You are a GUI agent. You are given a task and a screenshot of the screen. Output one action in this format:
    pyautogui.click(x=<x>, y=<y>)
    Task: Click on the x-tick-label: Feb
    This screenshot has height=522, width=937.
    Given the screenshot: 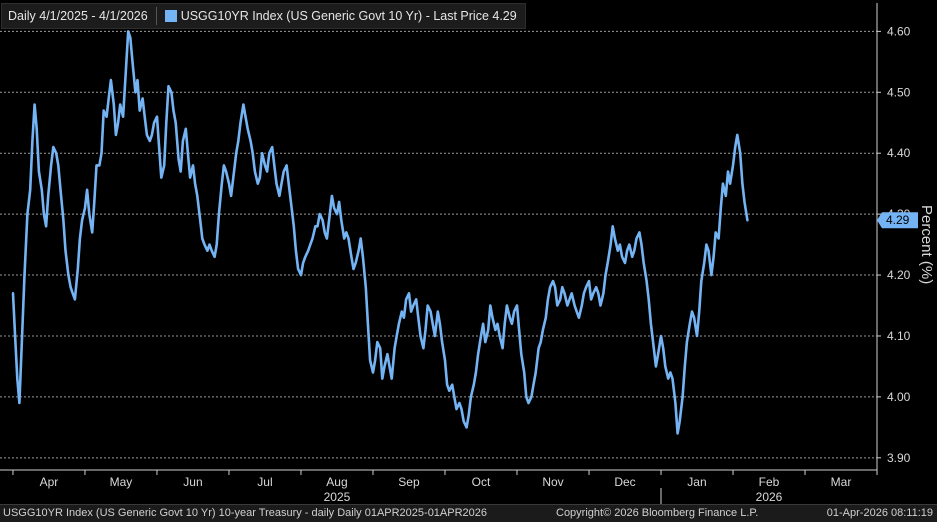 What is the action you would take?
    pyautogui.click(x=769, y=482)
    